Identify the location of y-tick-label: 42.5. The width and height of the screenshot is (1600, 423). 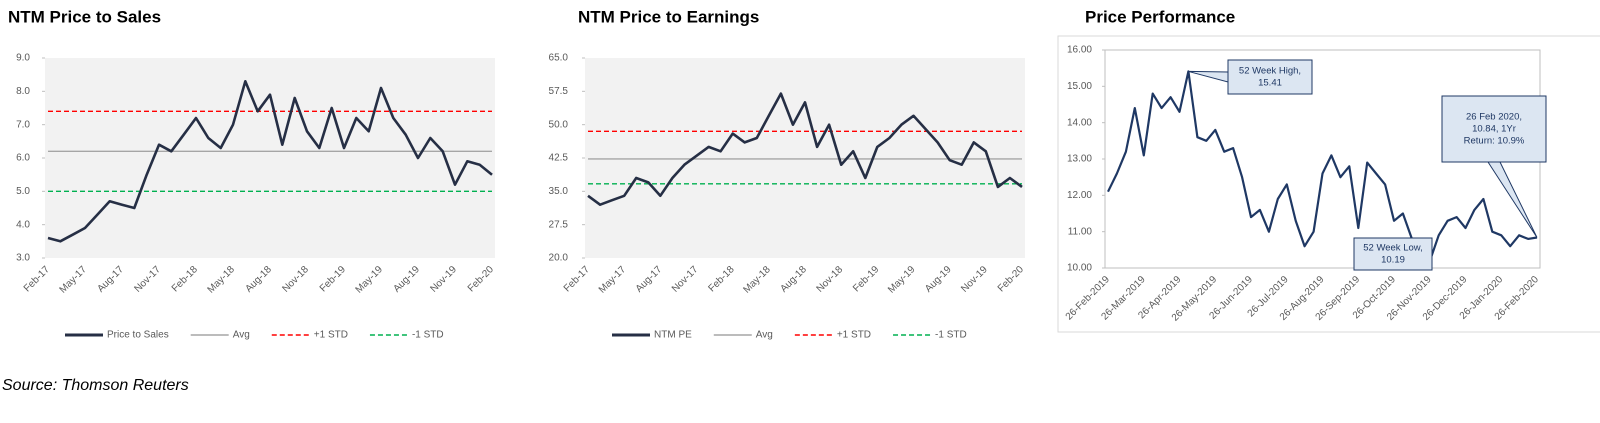
(559, 158).